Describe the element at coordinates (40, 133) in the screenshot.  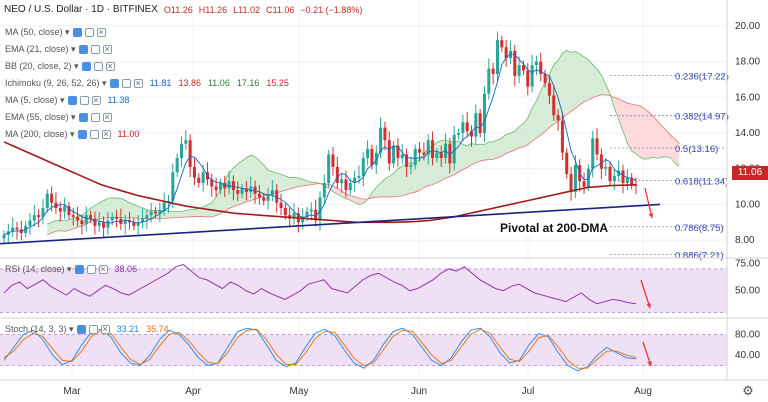
I see `indicator-label: MA (200, close) ▾` at that location.